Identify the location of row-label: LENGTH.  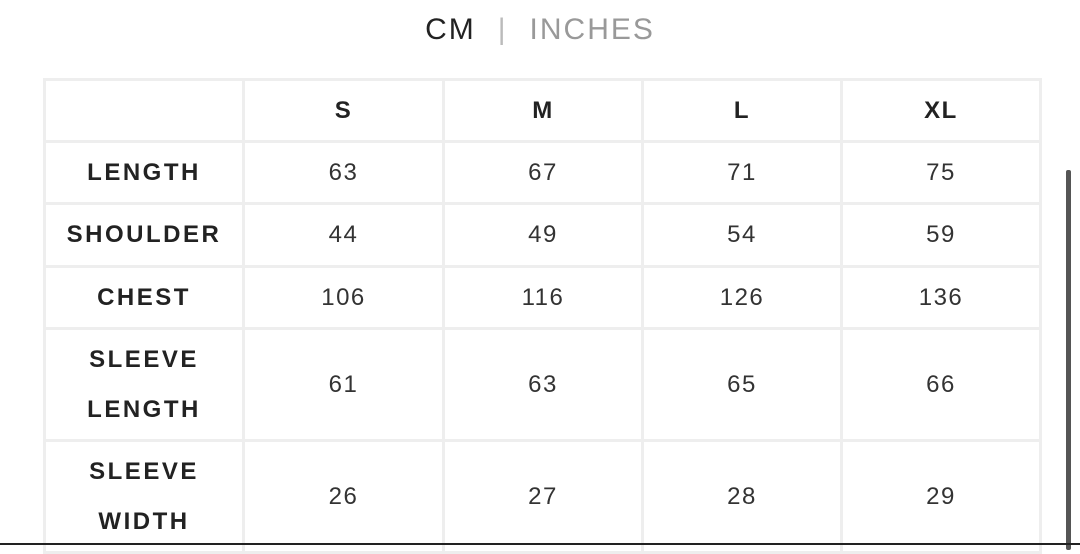
(144, 172).